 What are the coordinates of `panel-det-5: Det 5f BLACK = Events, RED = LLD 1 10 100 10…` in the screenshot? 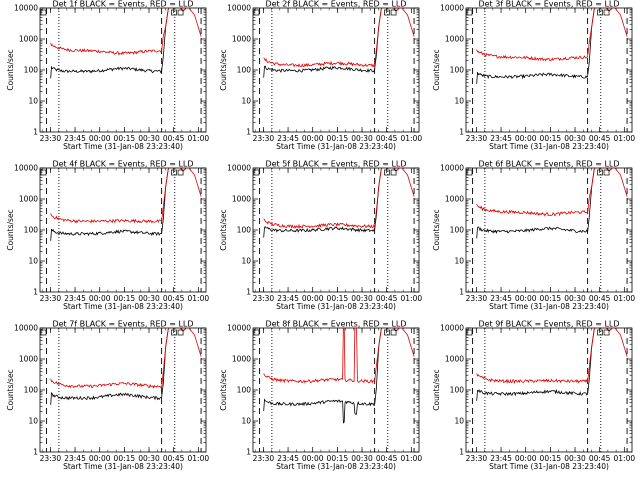 It's located at (320, 236).